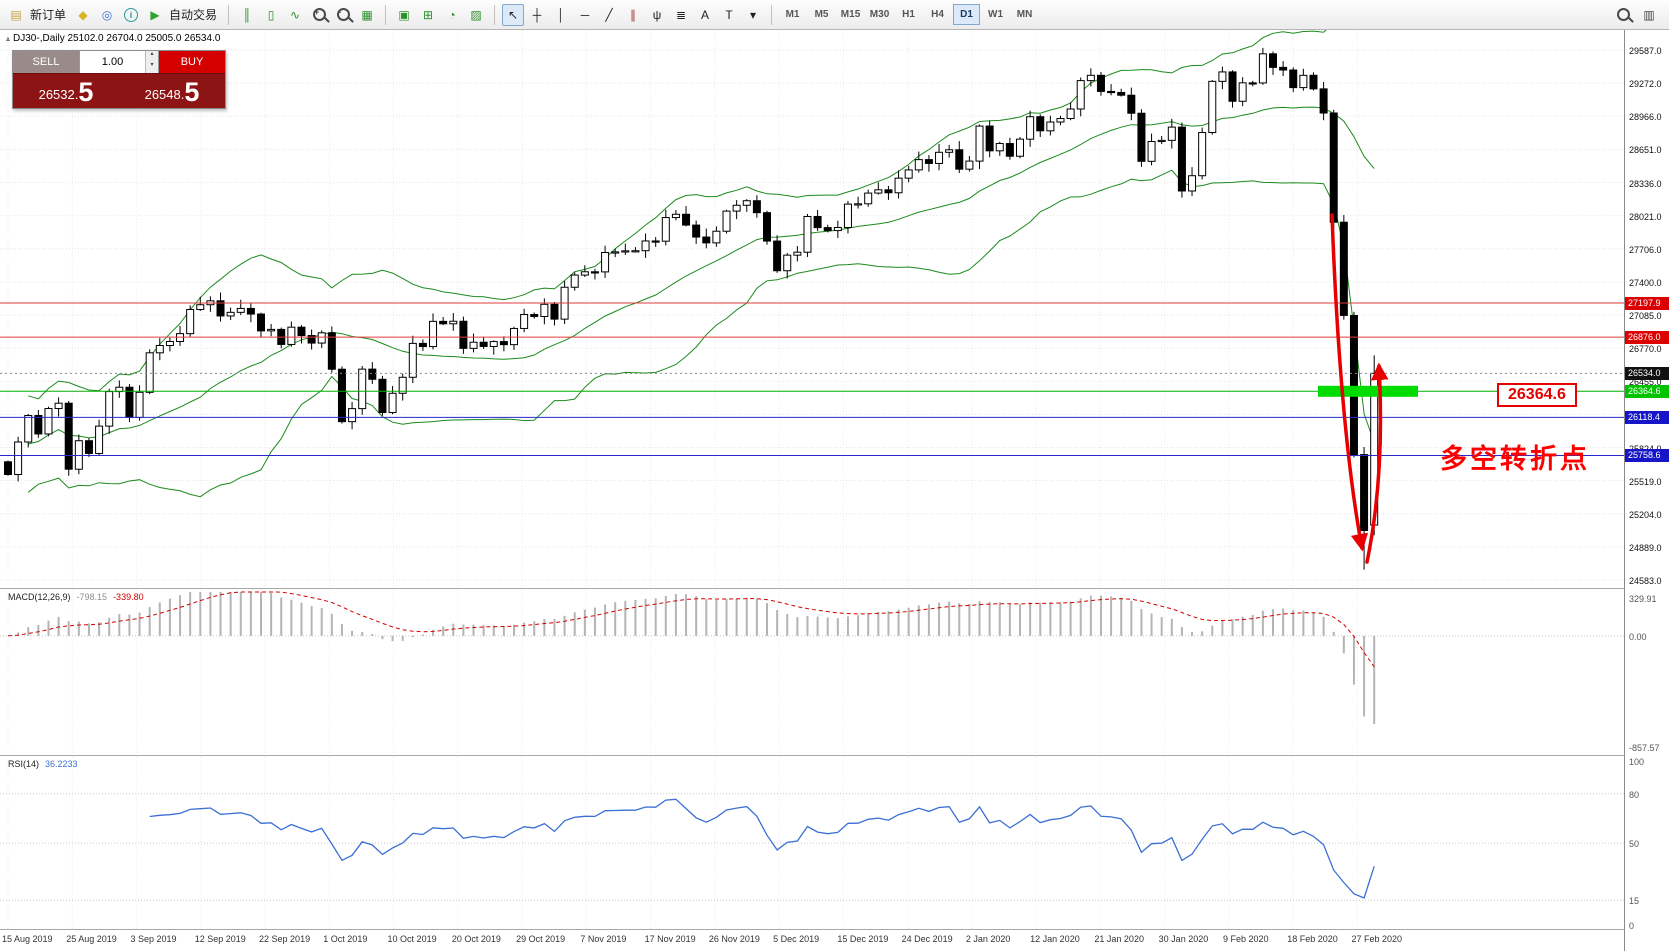 Image resolution: width=1669 pixels, height=951 pixels. Describe the element at coordinates (92, 597) in the screenshot. I see `macd-main-value: -798.15` at that location.